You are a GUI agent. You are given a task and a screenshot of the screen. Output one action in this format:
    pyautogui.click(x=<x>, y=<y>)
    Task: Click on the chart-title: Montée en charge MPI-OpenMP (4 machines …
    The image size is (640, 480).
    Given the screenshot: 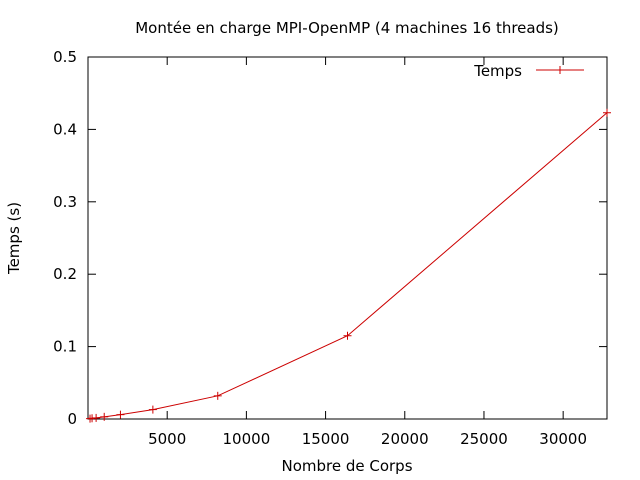 What is the action you would take?
    pyautogui.click(x=347, y=28)
    